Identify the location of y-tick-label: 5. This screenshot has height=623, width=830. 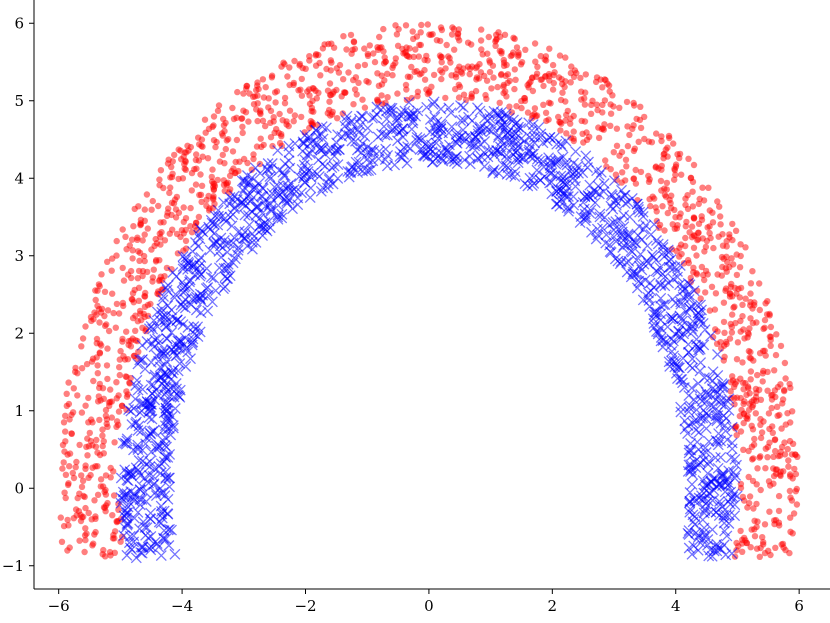
(19, 101).